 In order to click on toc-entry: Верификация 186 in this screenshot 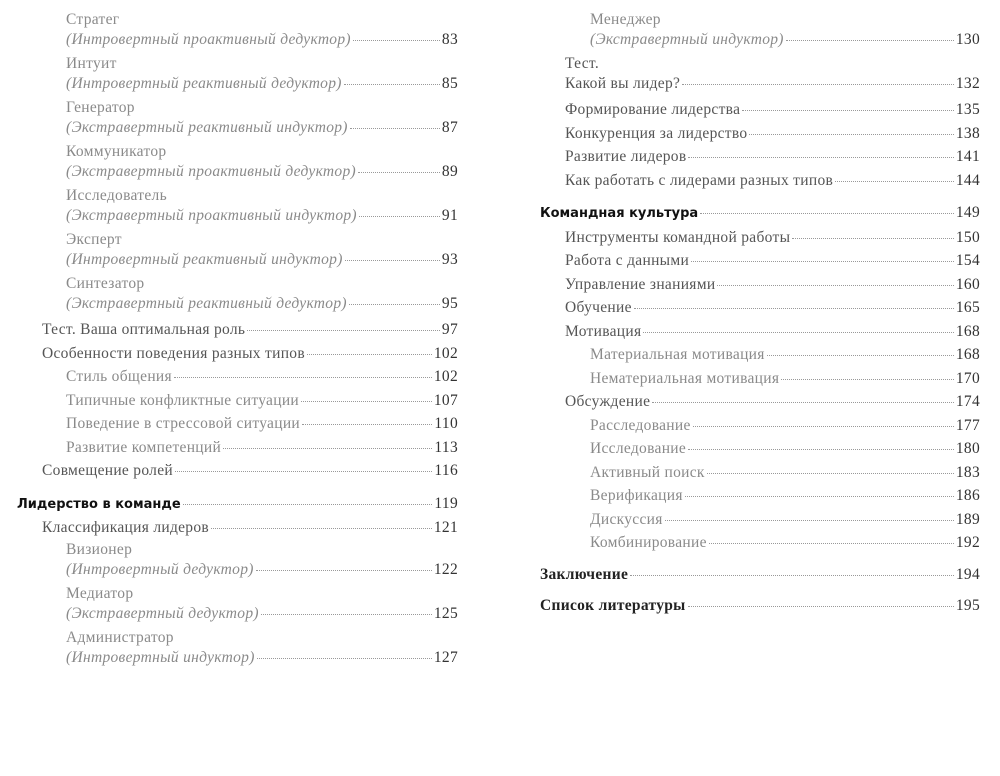, I will do `click(750, 496)`.